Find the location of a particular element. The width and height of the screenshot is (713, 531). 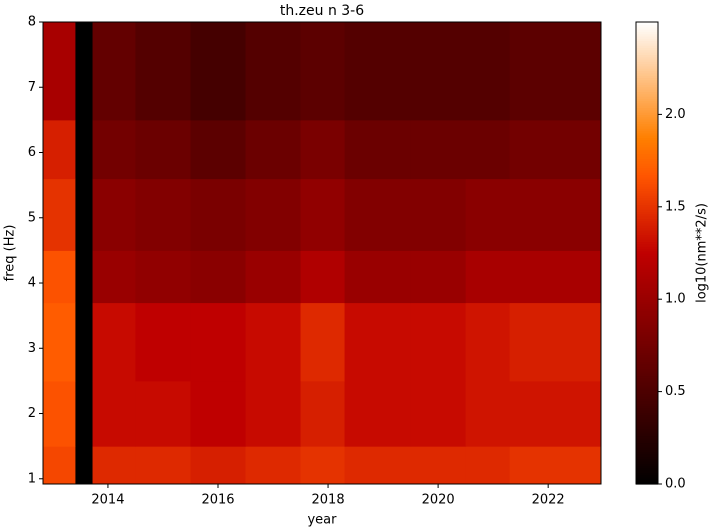

x-axis-label: year is located at coordinates (322, 520).